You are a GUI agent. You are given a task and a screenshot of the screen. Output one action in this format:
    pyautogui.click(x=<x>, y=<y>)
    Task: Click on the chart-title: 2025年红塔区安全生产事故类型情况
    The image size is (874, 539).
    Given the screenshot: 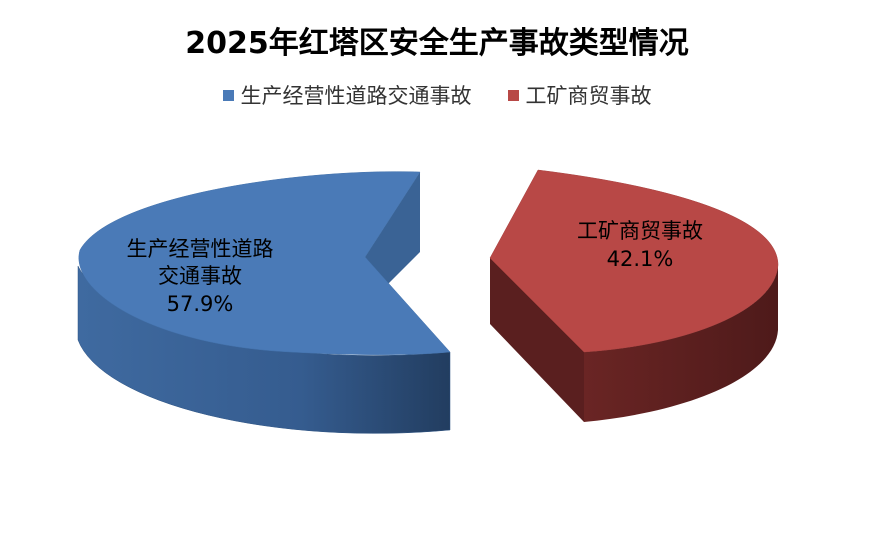 What is the action you would take?
    pyautogui.click(x=437, y=43)
    